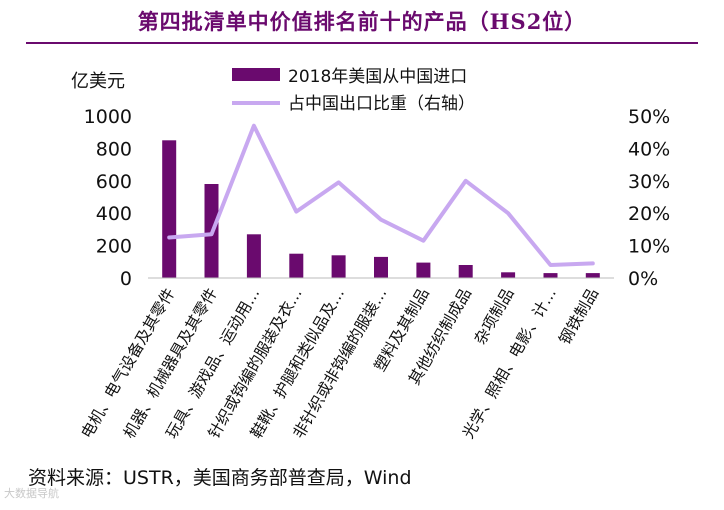 Image resolution: width=724 pixels, height=510 pixels. What do you see at coordinates (649, 182) in the screenshot?
I see `right-tick-label-3: 30%` at bounding box center [649, 182].